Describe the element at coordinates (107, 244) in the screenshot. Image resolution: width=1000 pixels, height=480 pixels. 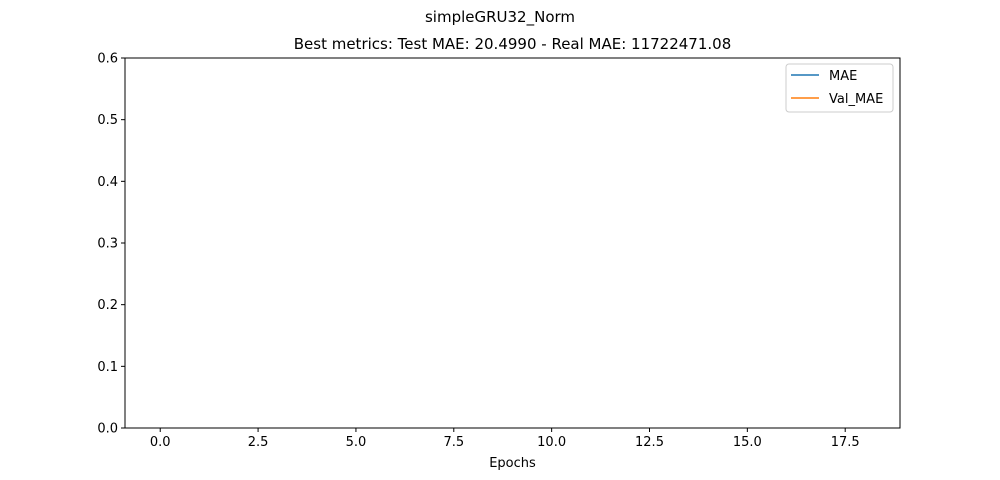
I see `y-tick-label: 0.3` at that location.